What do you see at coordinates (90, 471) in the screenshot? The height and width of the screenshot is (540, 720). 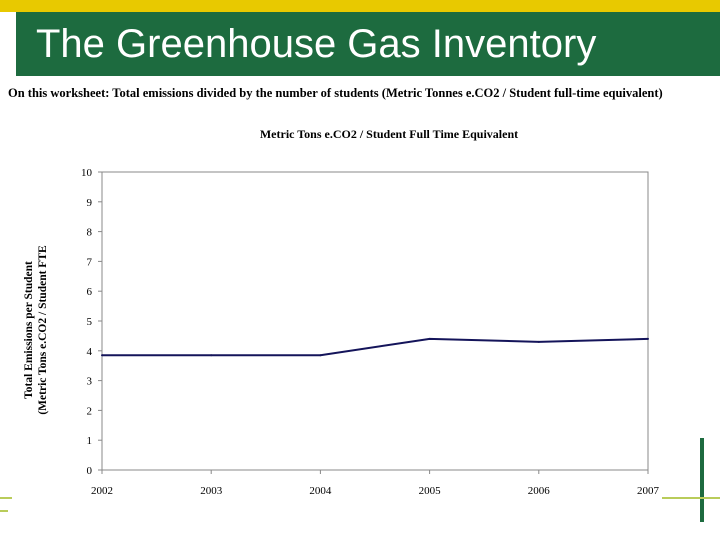 I see `y-tick-label: 0` at bounding box center [90, 471].